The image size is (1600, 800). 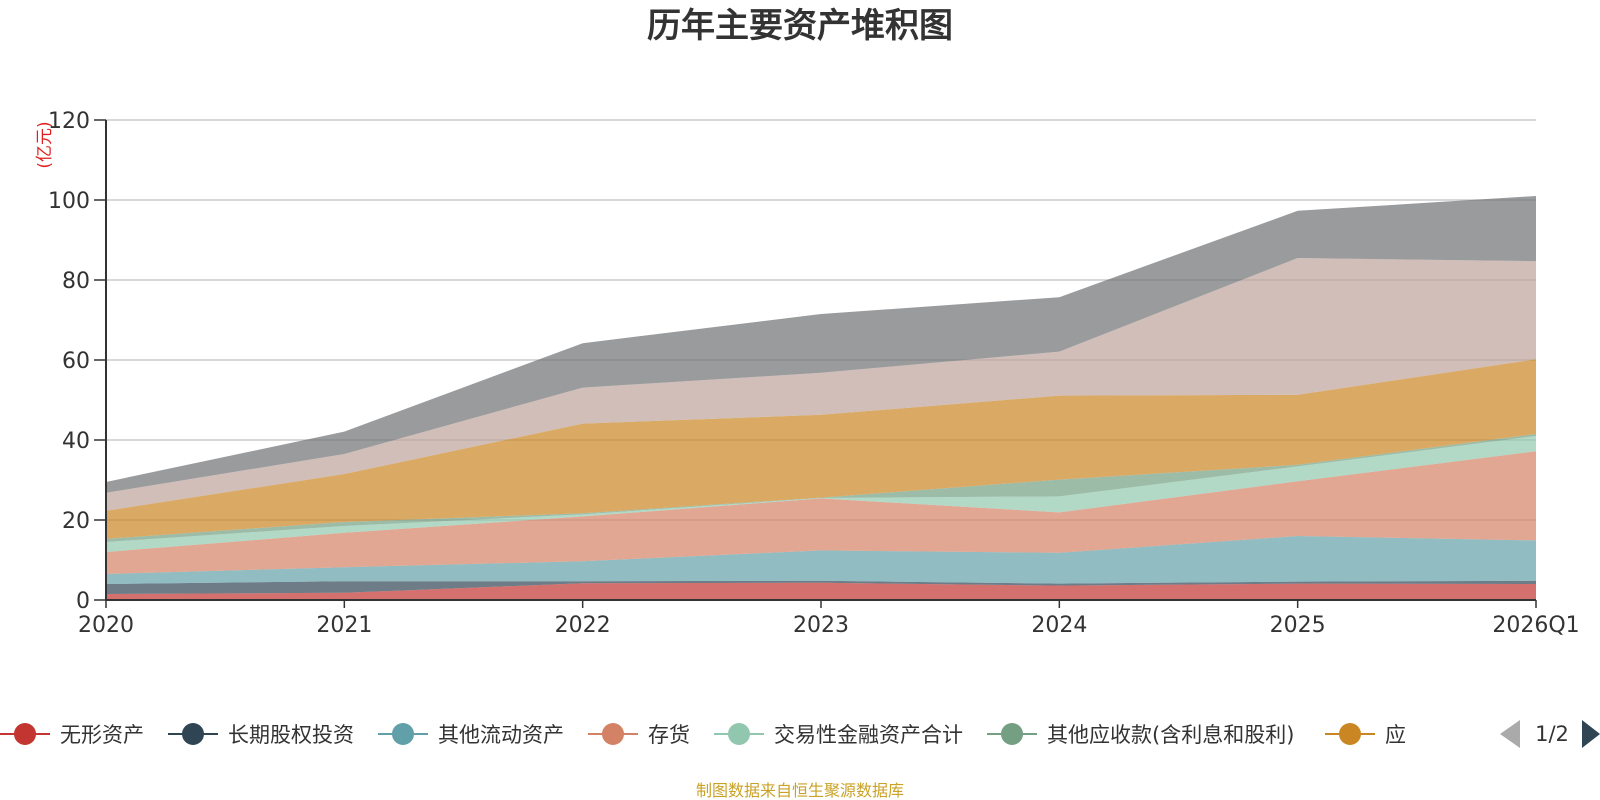 What do you see at coordinates (1365, 735) in the screenshot?
I see `legend-item: 应` at bounding box center [1365, 735].